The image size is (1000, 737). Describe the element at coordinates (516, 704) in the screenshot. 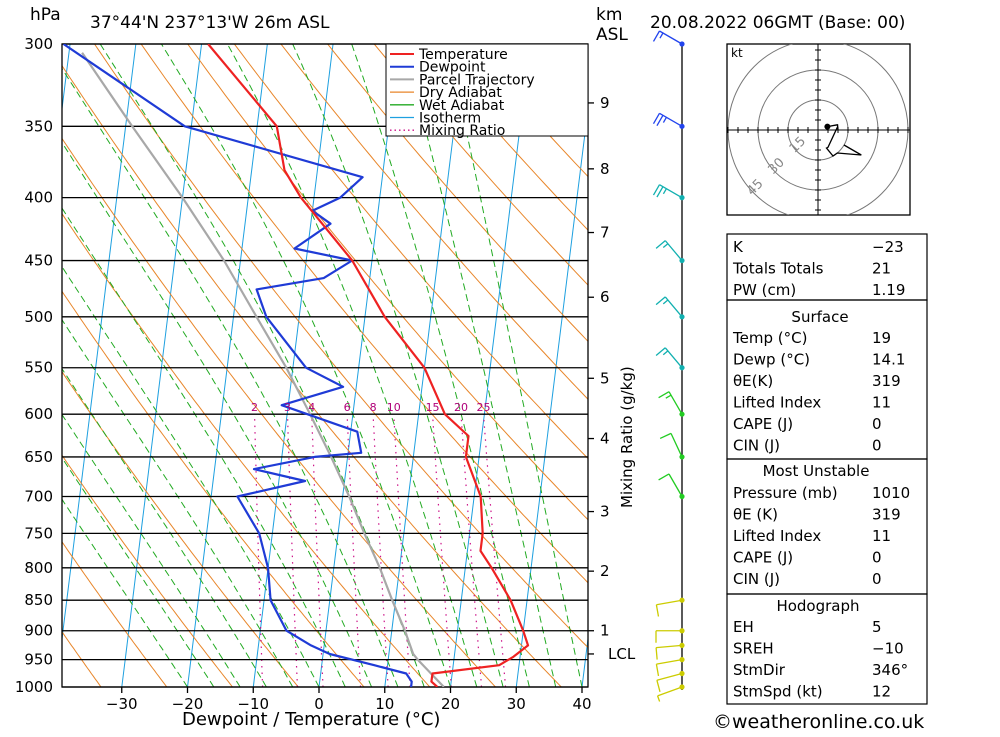

I see `temp-tick-label: 30` at that location.